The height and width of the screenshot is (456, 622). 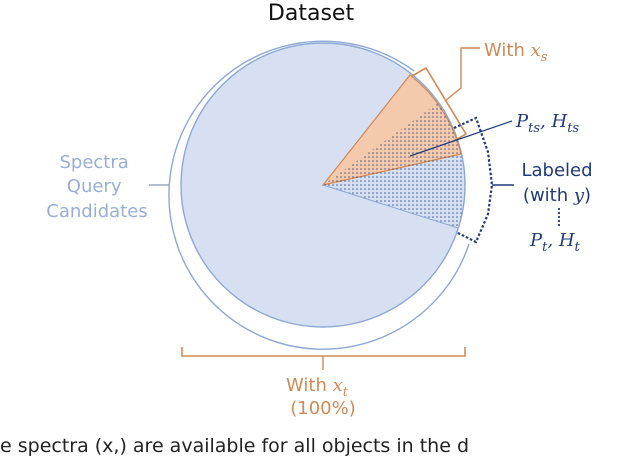 I want to click on pt-h-sub: t, so click(x=578, y=247).